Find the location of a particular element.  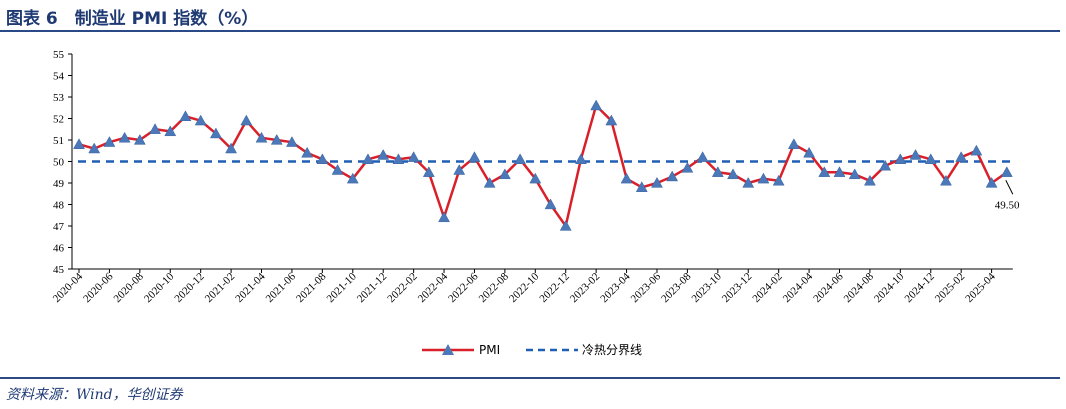

x-tick-label: 2022-12 is located at coordinates (554, 288).